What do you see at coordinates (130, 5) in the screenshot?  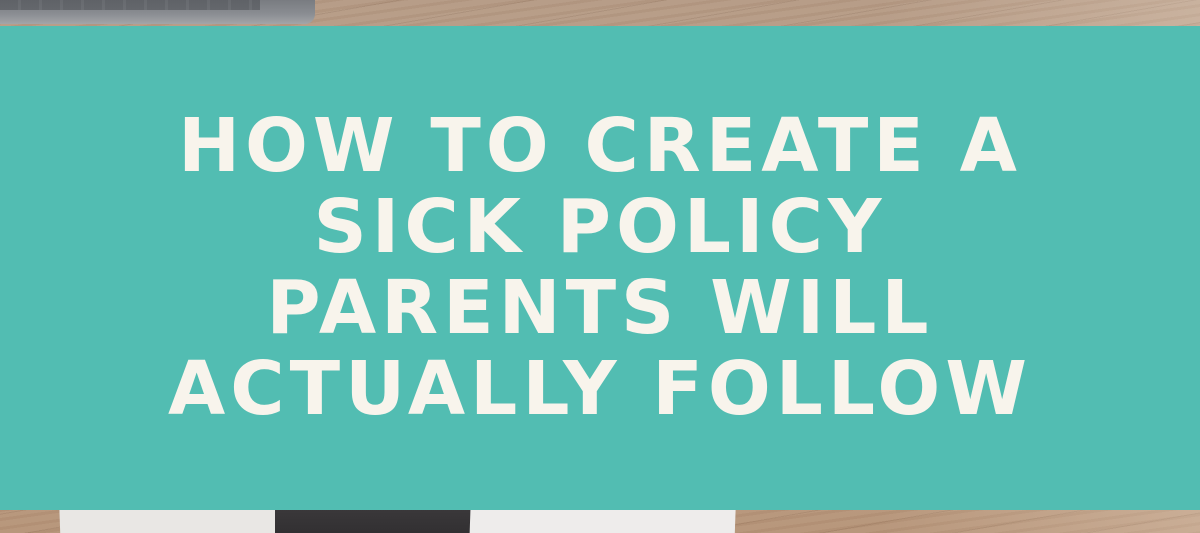 I see `keyboard-image` at bounding box center [130, 5].